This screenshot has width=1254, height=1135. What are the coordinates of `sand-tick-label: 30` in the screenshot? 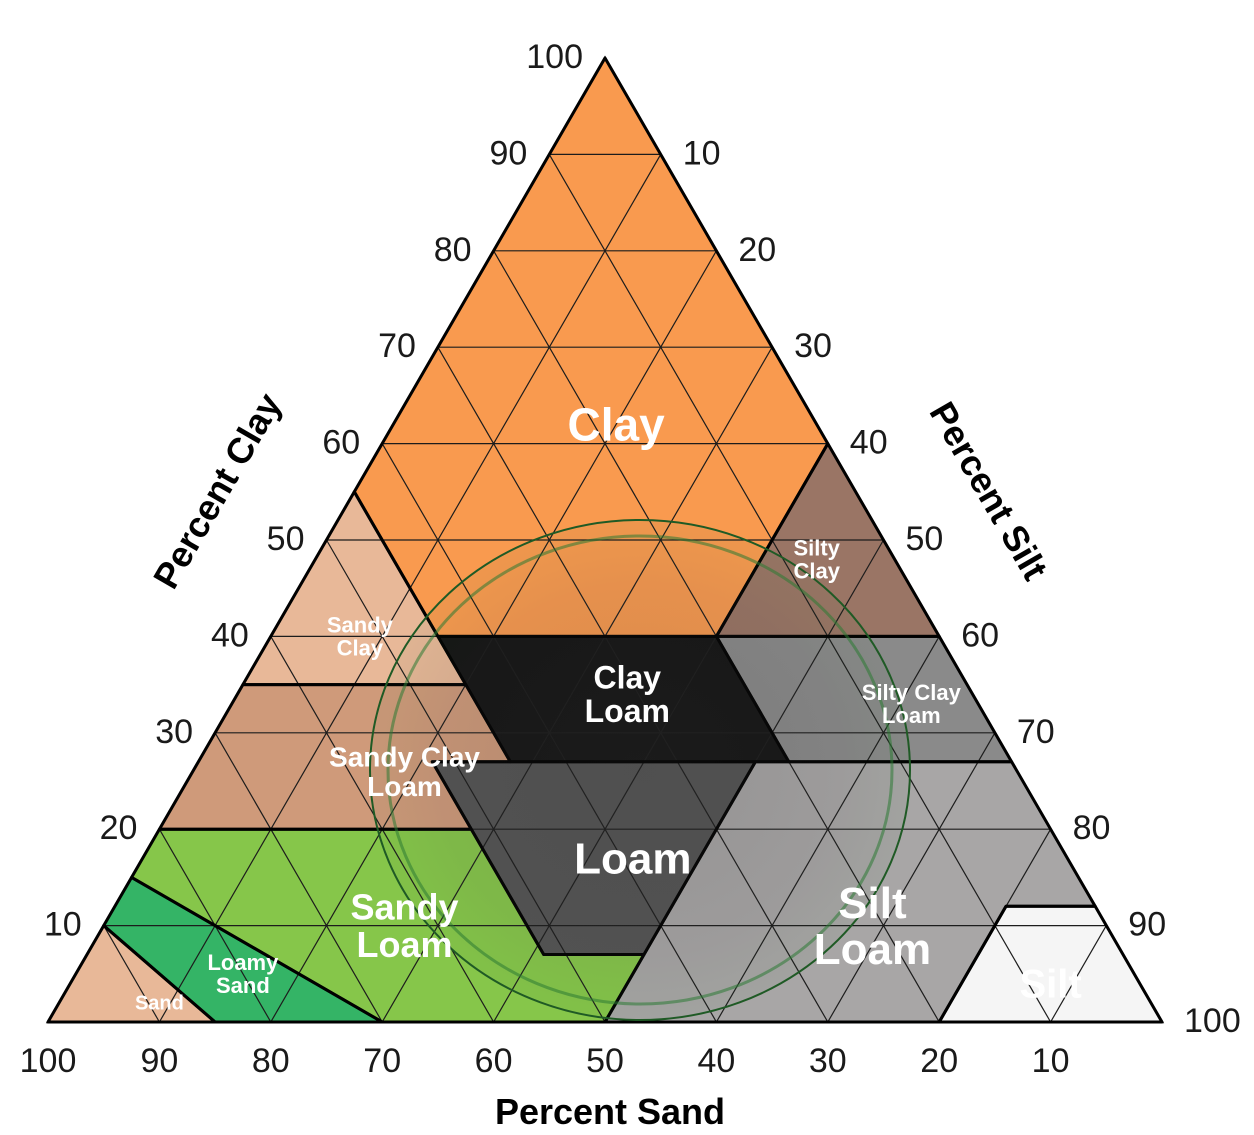 It's located at (828, 1061).